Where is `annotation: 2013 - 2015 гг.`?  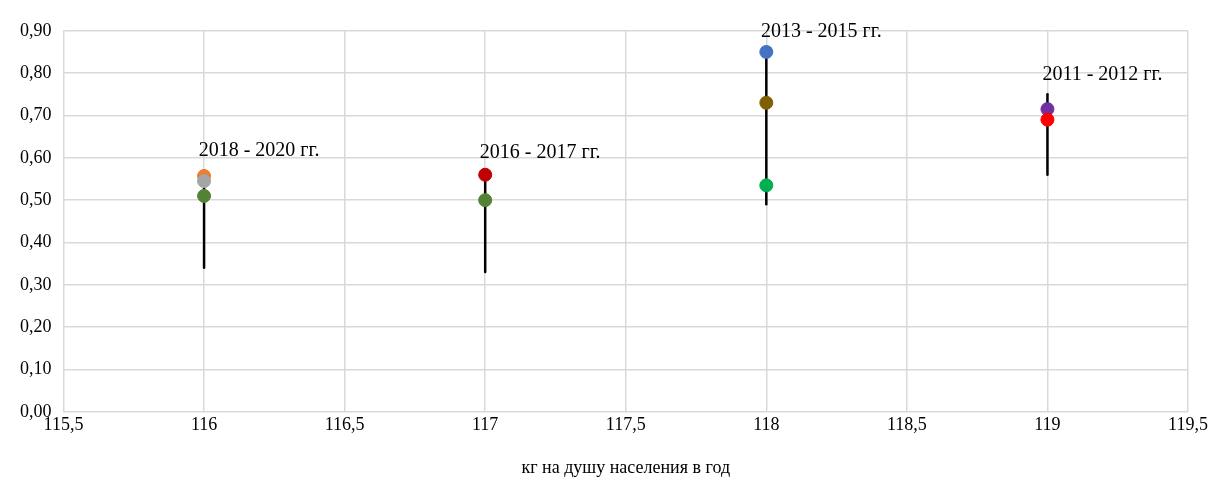 annotation: 2013 - 2015 гг. is located at coordinates (821, 30).